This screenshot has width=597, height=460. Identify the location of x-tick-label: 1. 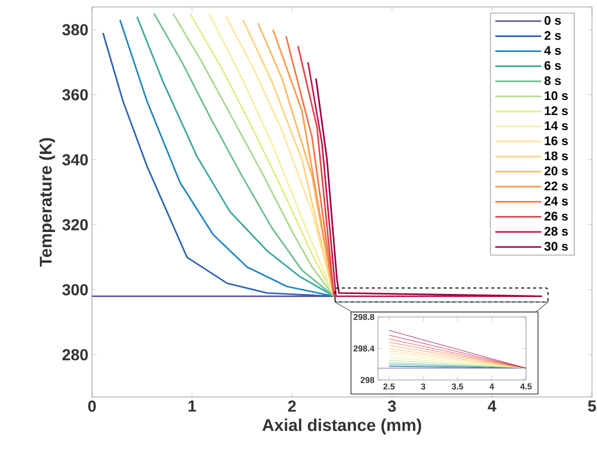
(192, 406).